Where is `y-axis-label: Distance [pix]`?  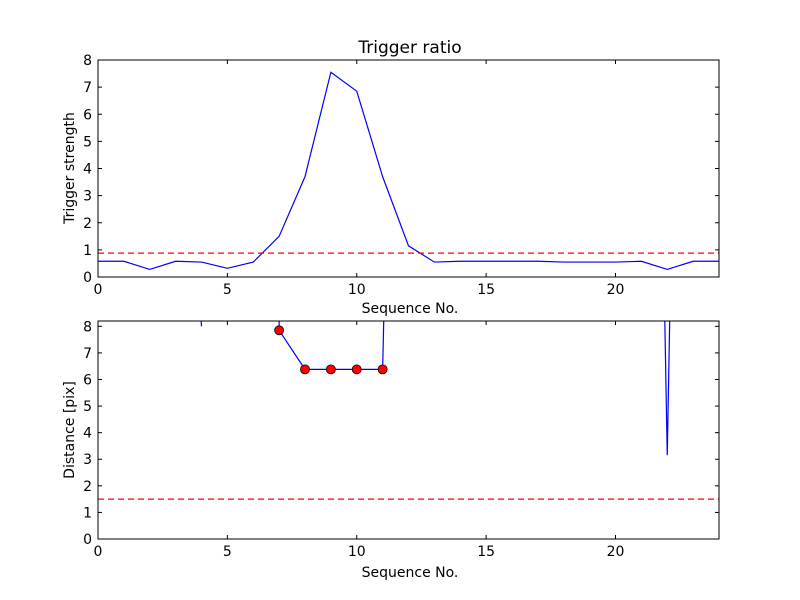
y-axis-label: Distance [pix] is located at coordinates (70, 430).